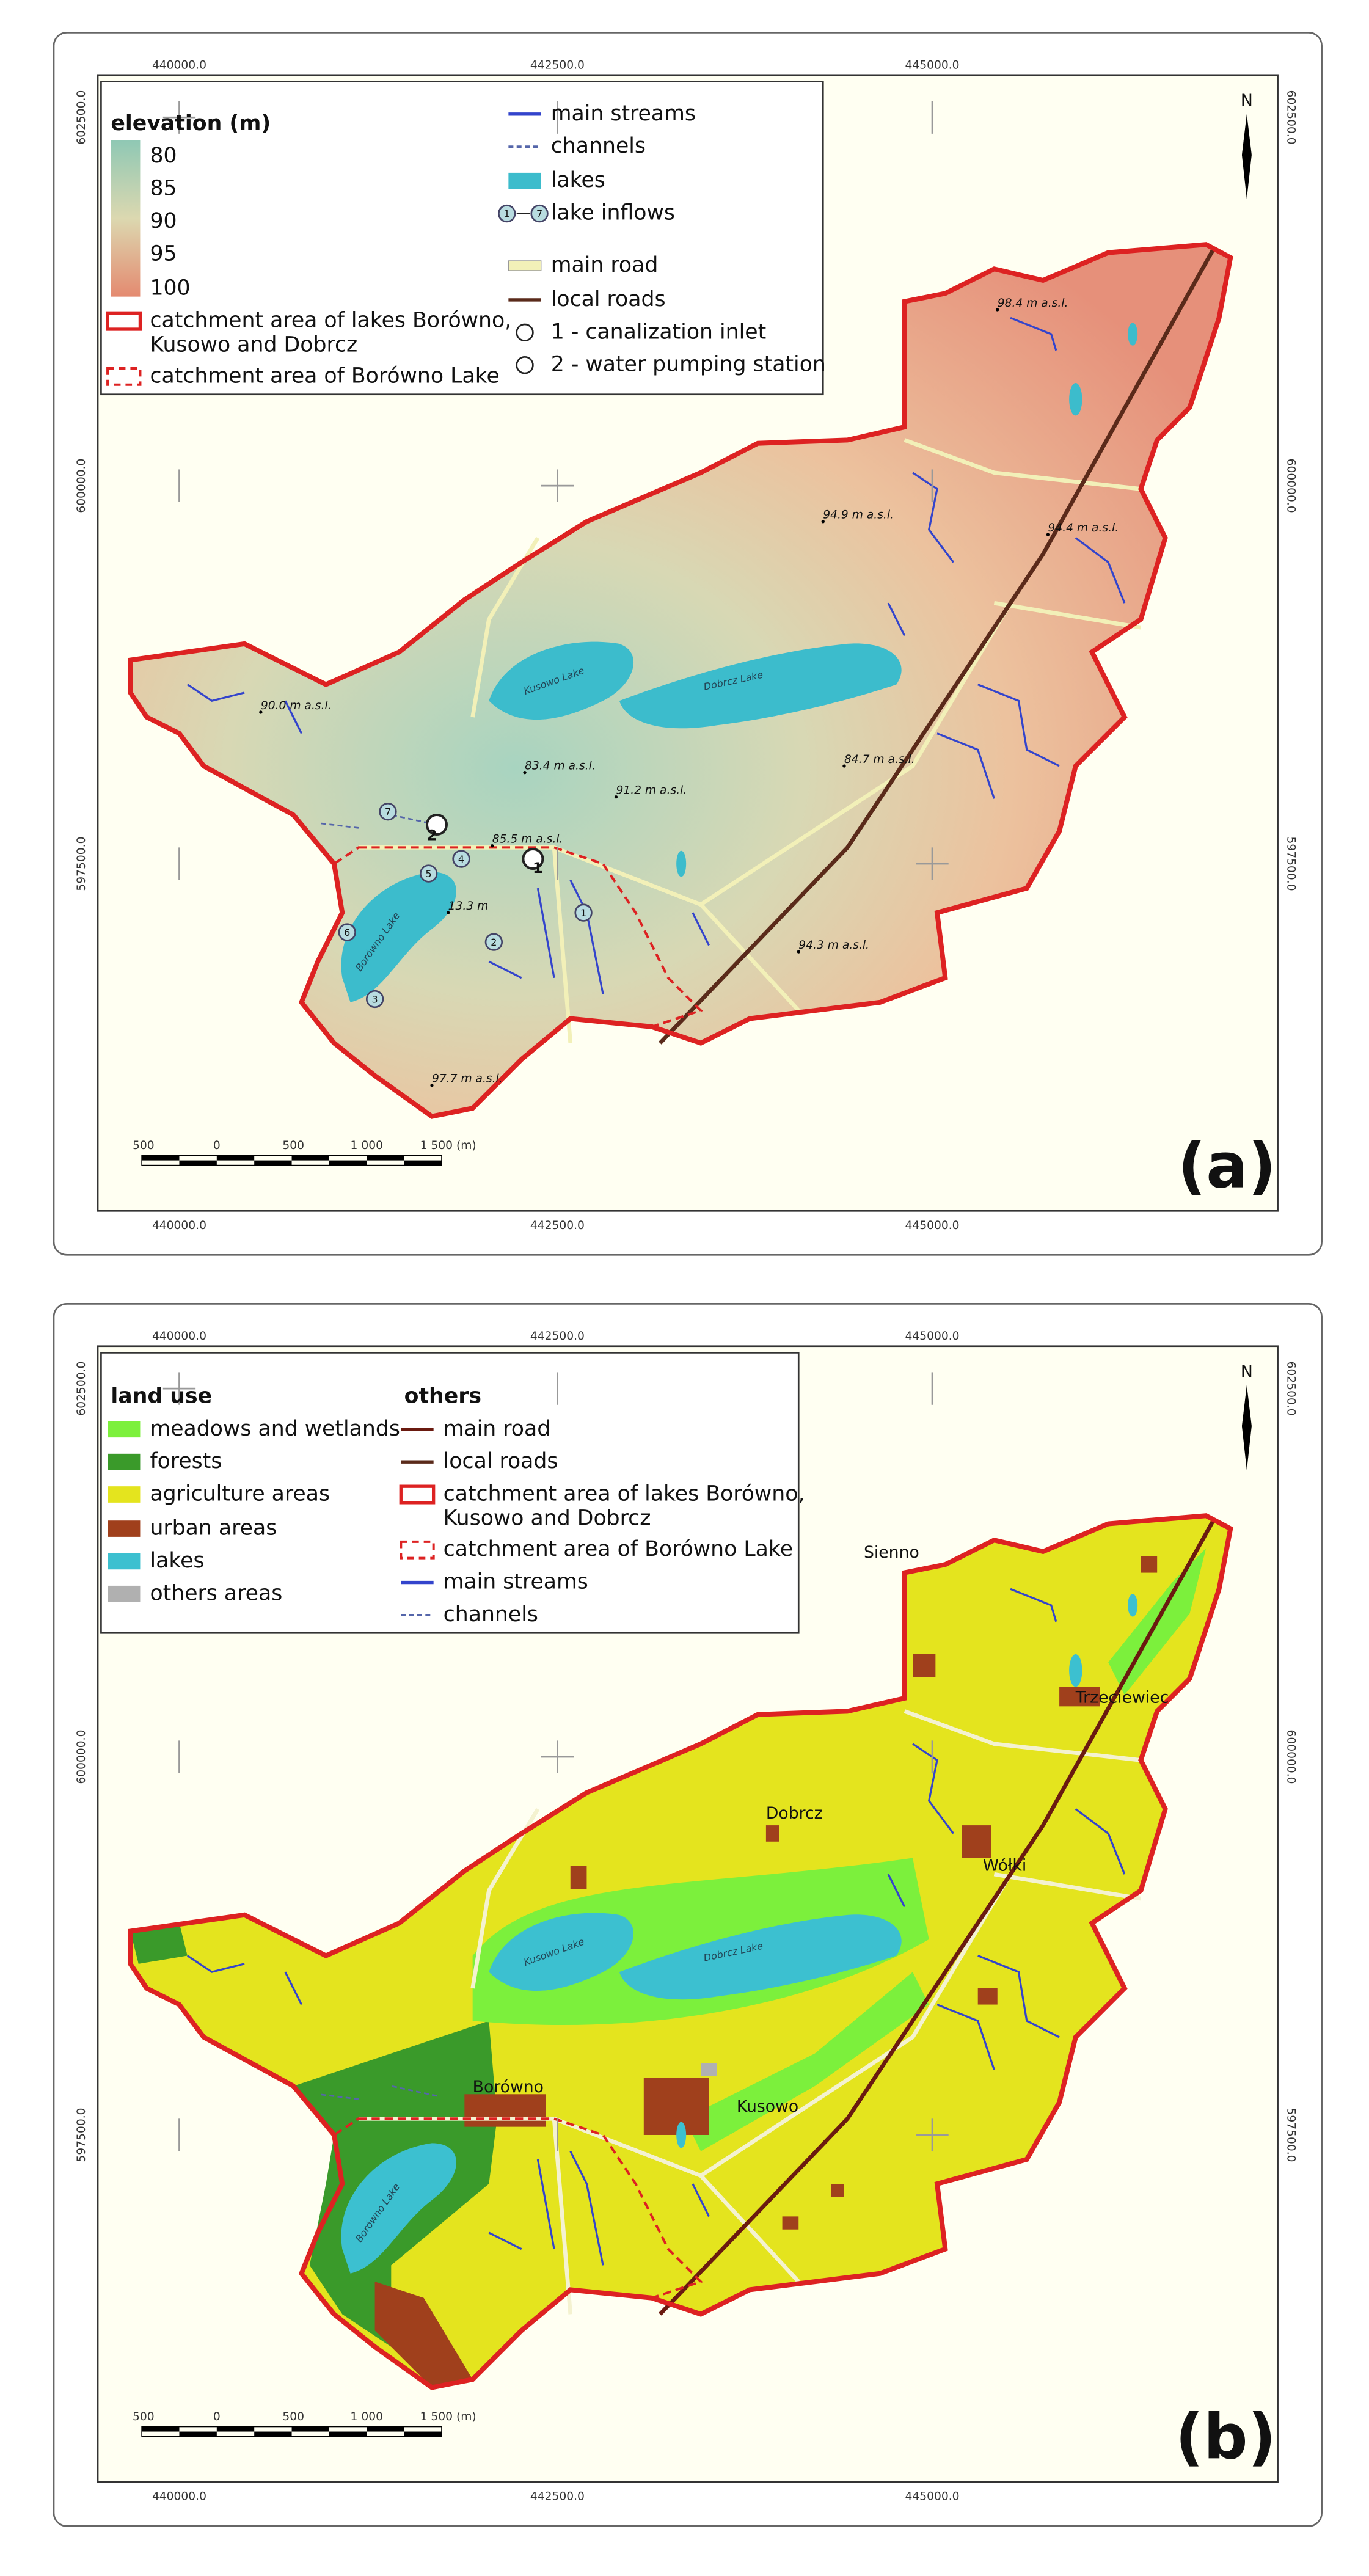  I want to click on legend-scale: 85, so click(163, 189).